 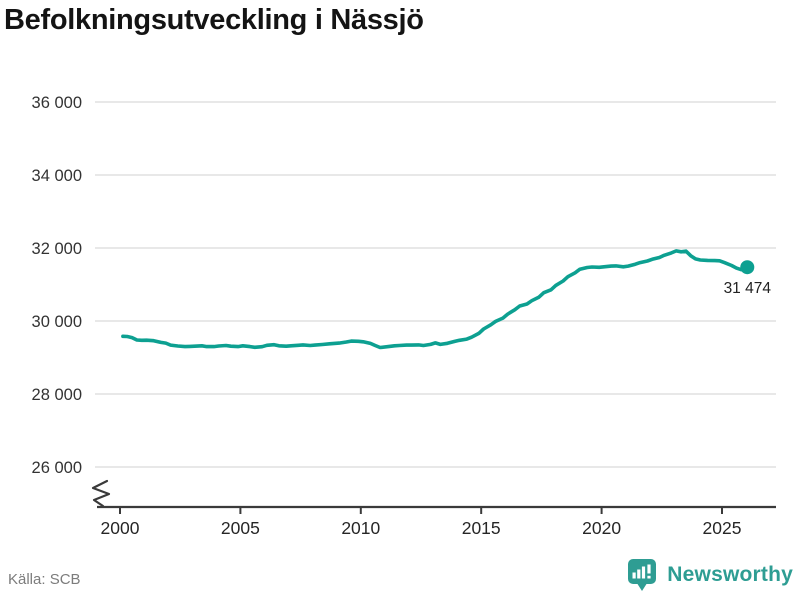 I want to click on x-tick-label: 2010, so click(x=360, y=528).